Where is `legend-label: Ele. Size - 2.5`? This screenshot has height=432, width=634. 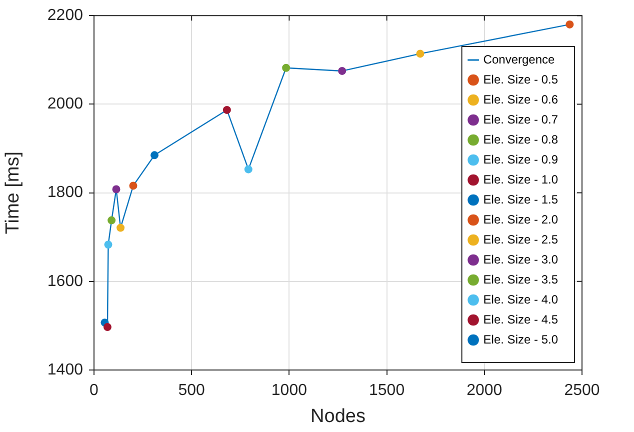 legend-label: Ele. Size - 2.5 is located at coordinates (520, 239).